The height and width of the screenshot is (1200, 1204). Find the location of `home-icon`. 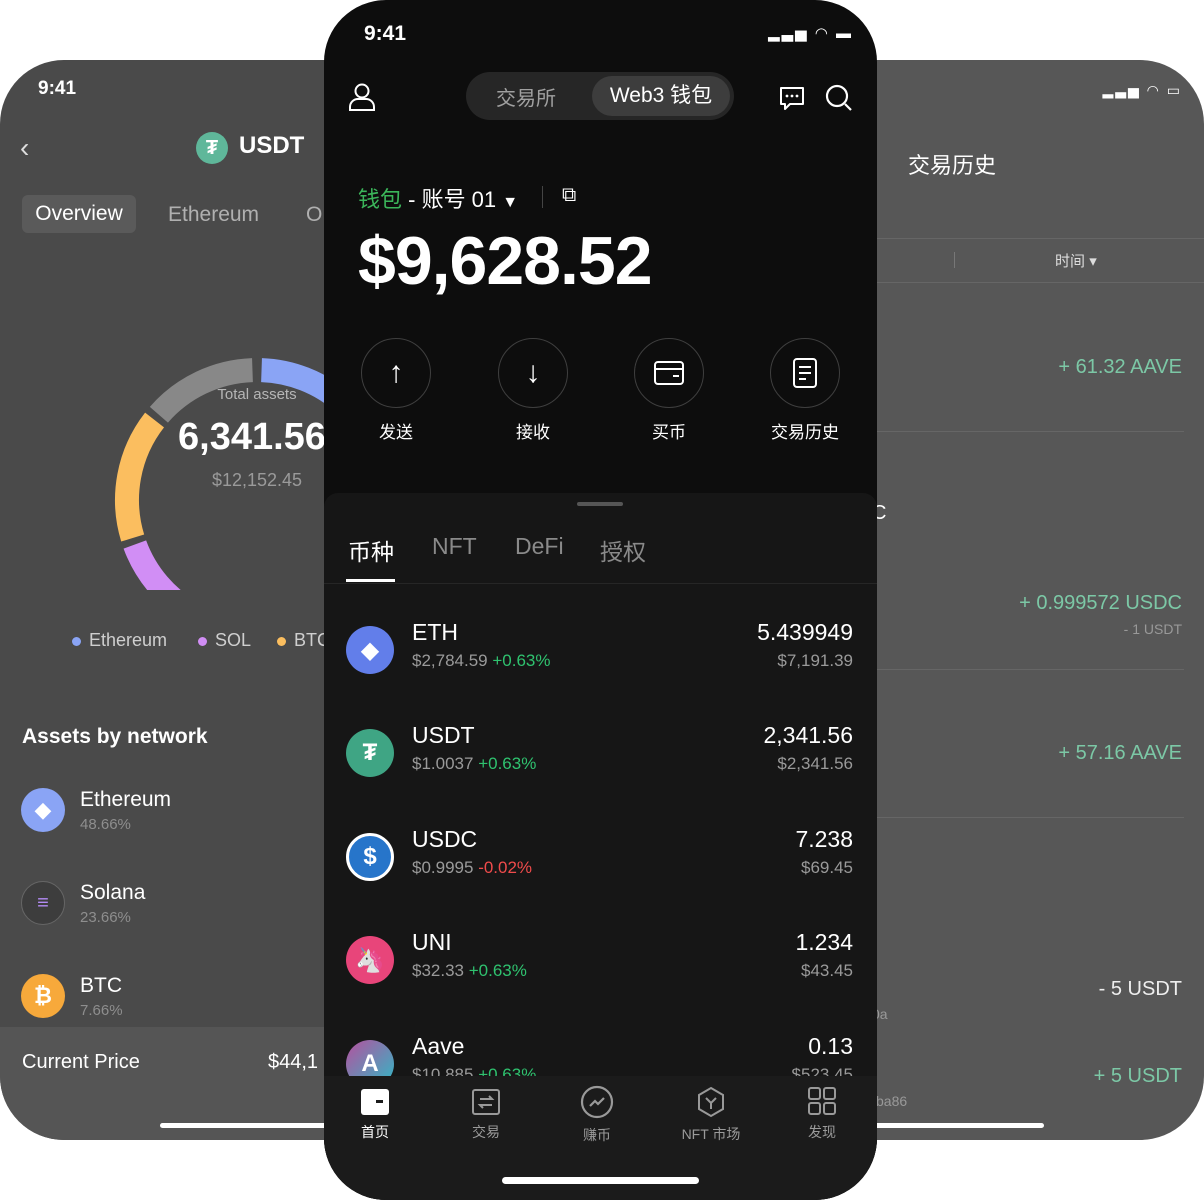

home-icon is located at coordinates (375, 1102).